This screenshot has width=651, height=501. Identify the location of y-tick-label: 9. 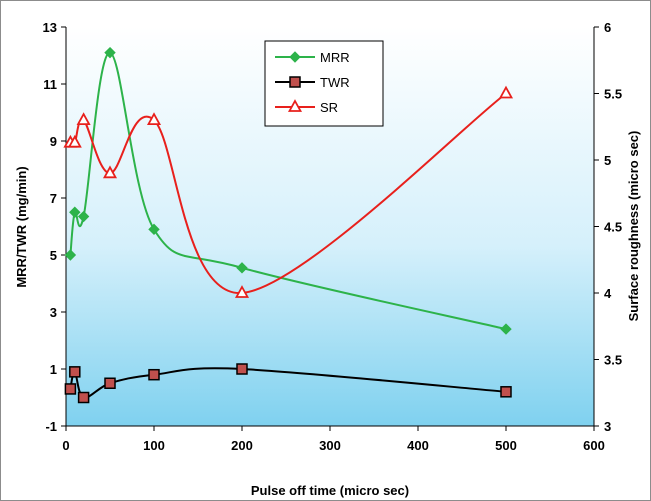
(53, 141).